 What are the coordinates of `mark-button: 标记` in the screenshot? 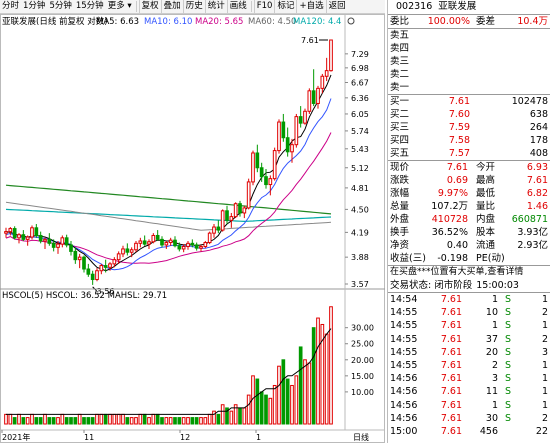 It's located at (285, 6).